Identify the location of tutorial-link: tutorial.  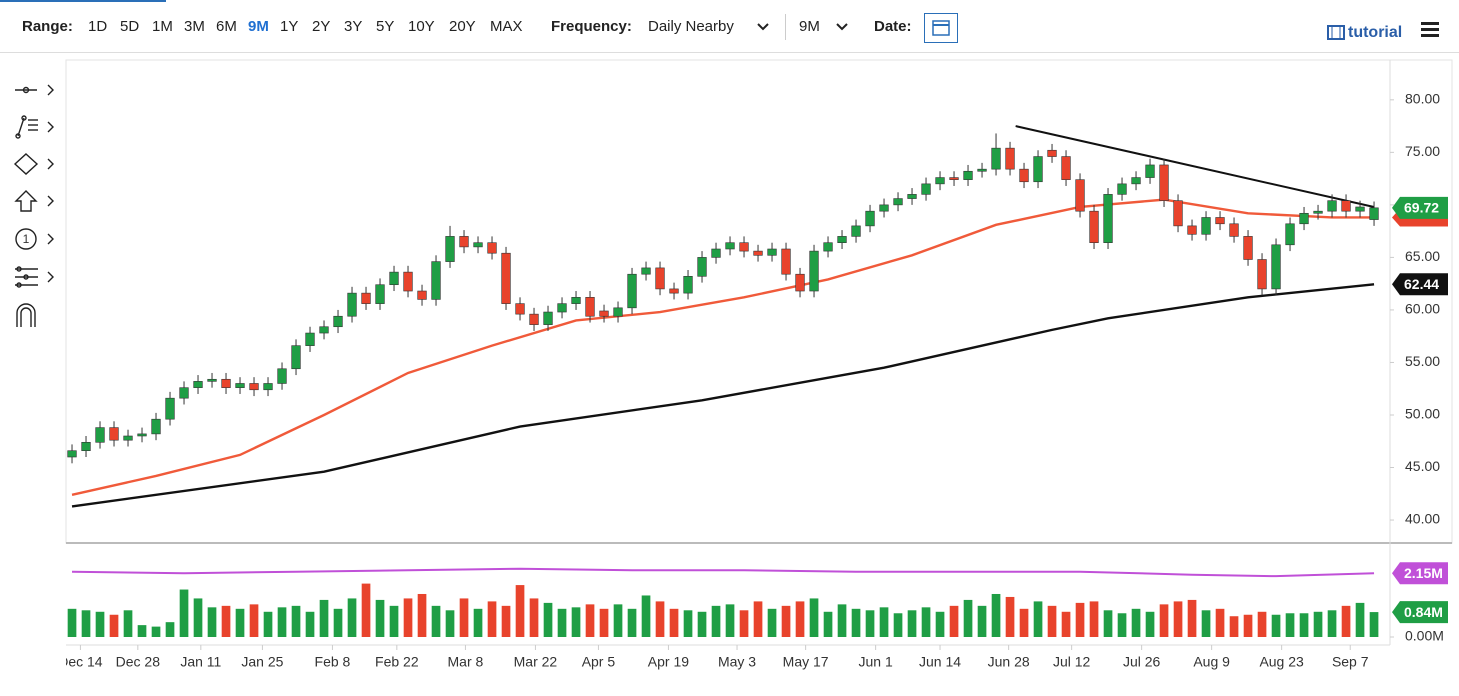
(1375, 32).